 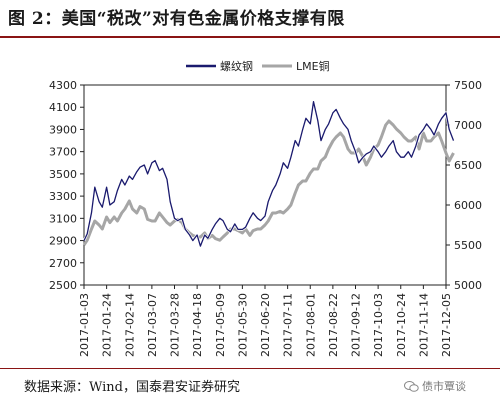 I want to click on x-axis-tick-label: 2017-03-07, so click(x=152, y=325).